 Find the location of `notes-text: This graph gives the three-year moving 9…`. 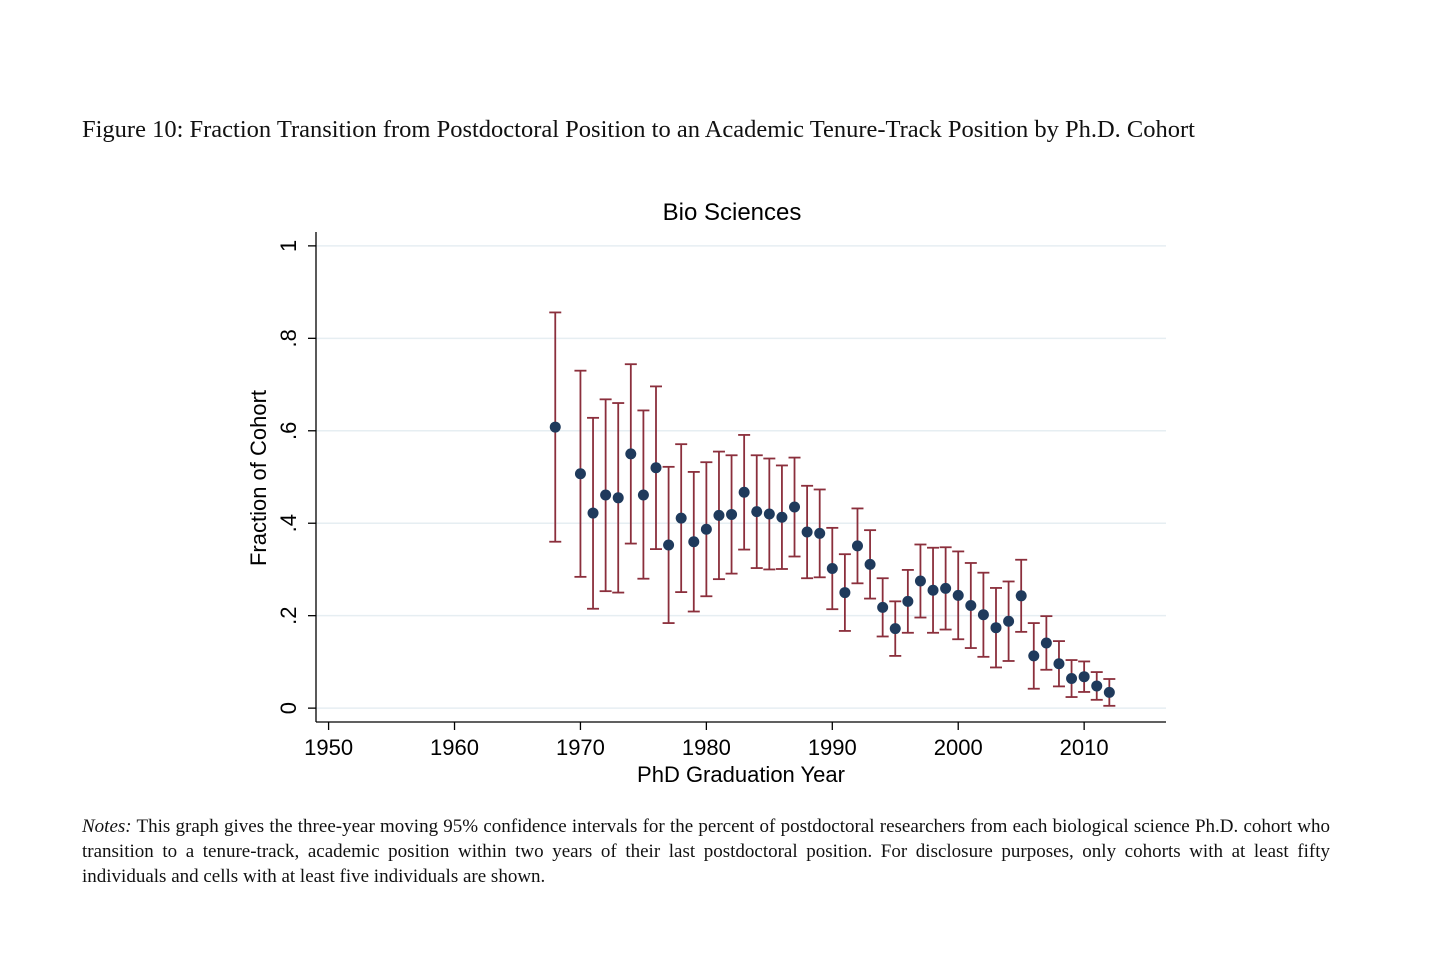

notes-text: This graph gives the three-year moving 9… is located at coordinates (706, 851).